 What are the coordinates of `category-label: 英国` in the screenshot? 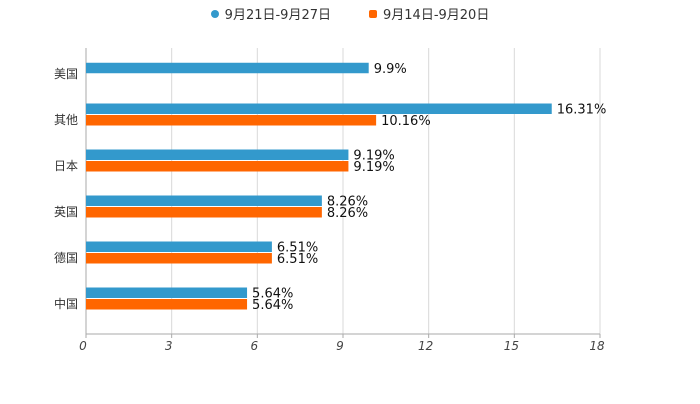 It's located at (66, 212).